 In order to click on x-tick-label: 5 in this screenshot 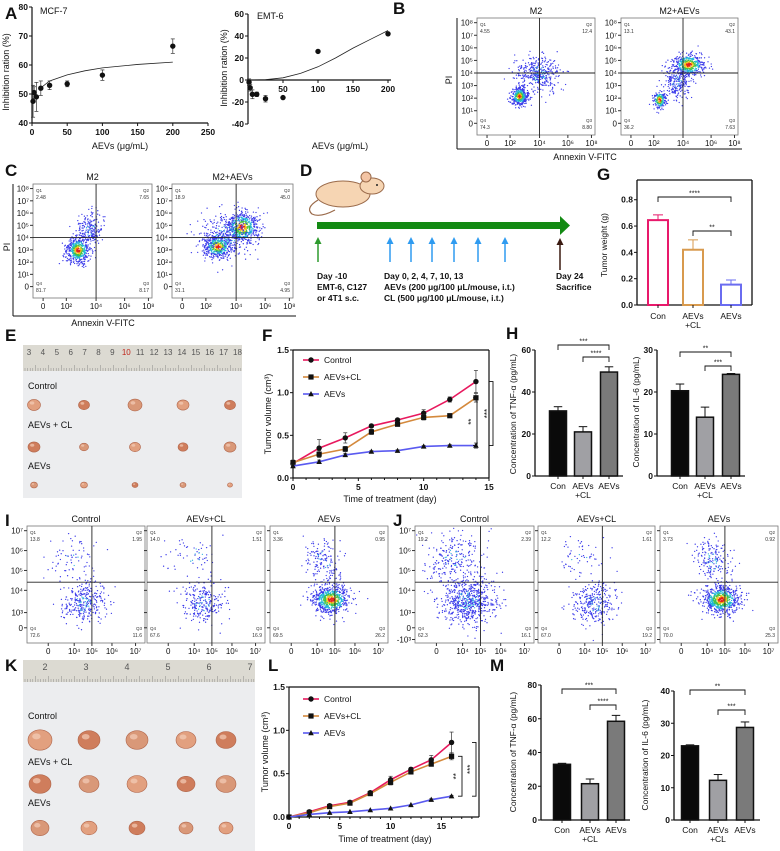, I will do `click(358, 487)`.